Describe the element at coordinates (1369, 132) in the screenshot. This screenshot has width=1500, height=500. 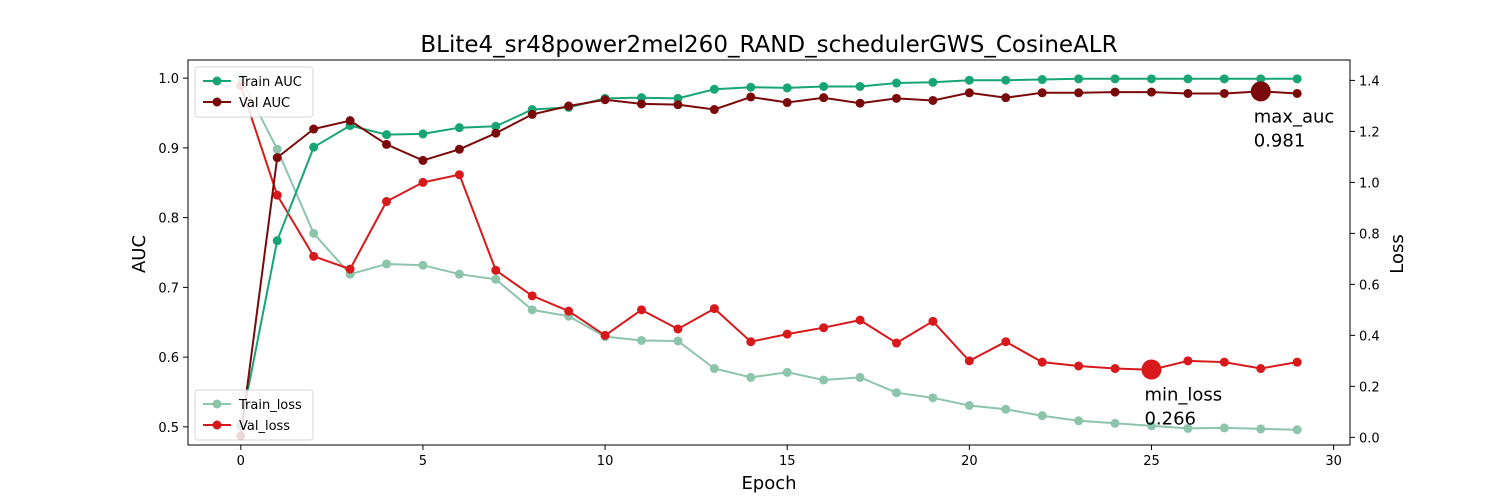
I see `y-right-tick-label-6: 1.2` at that location.